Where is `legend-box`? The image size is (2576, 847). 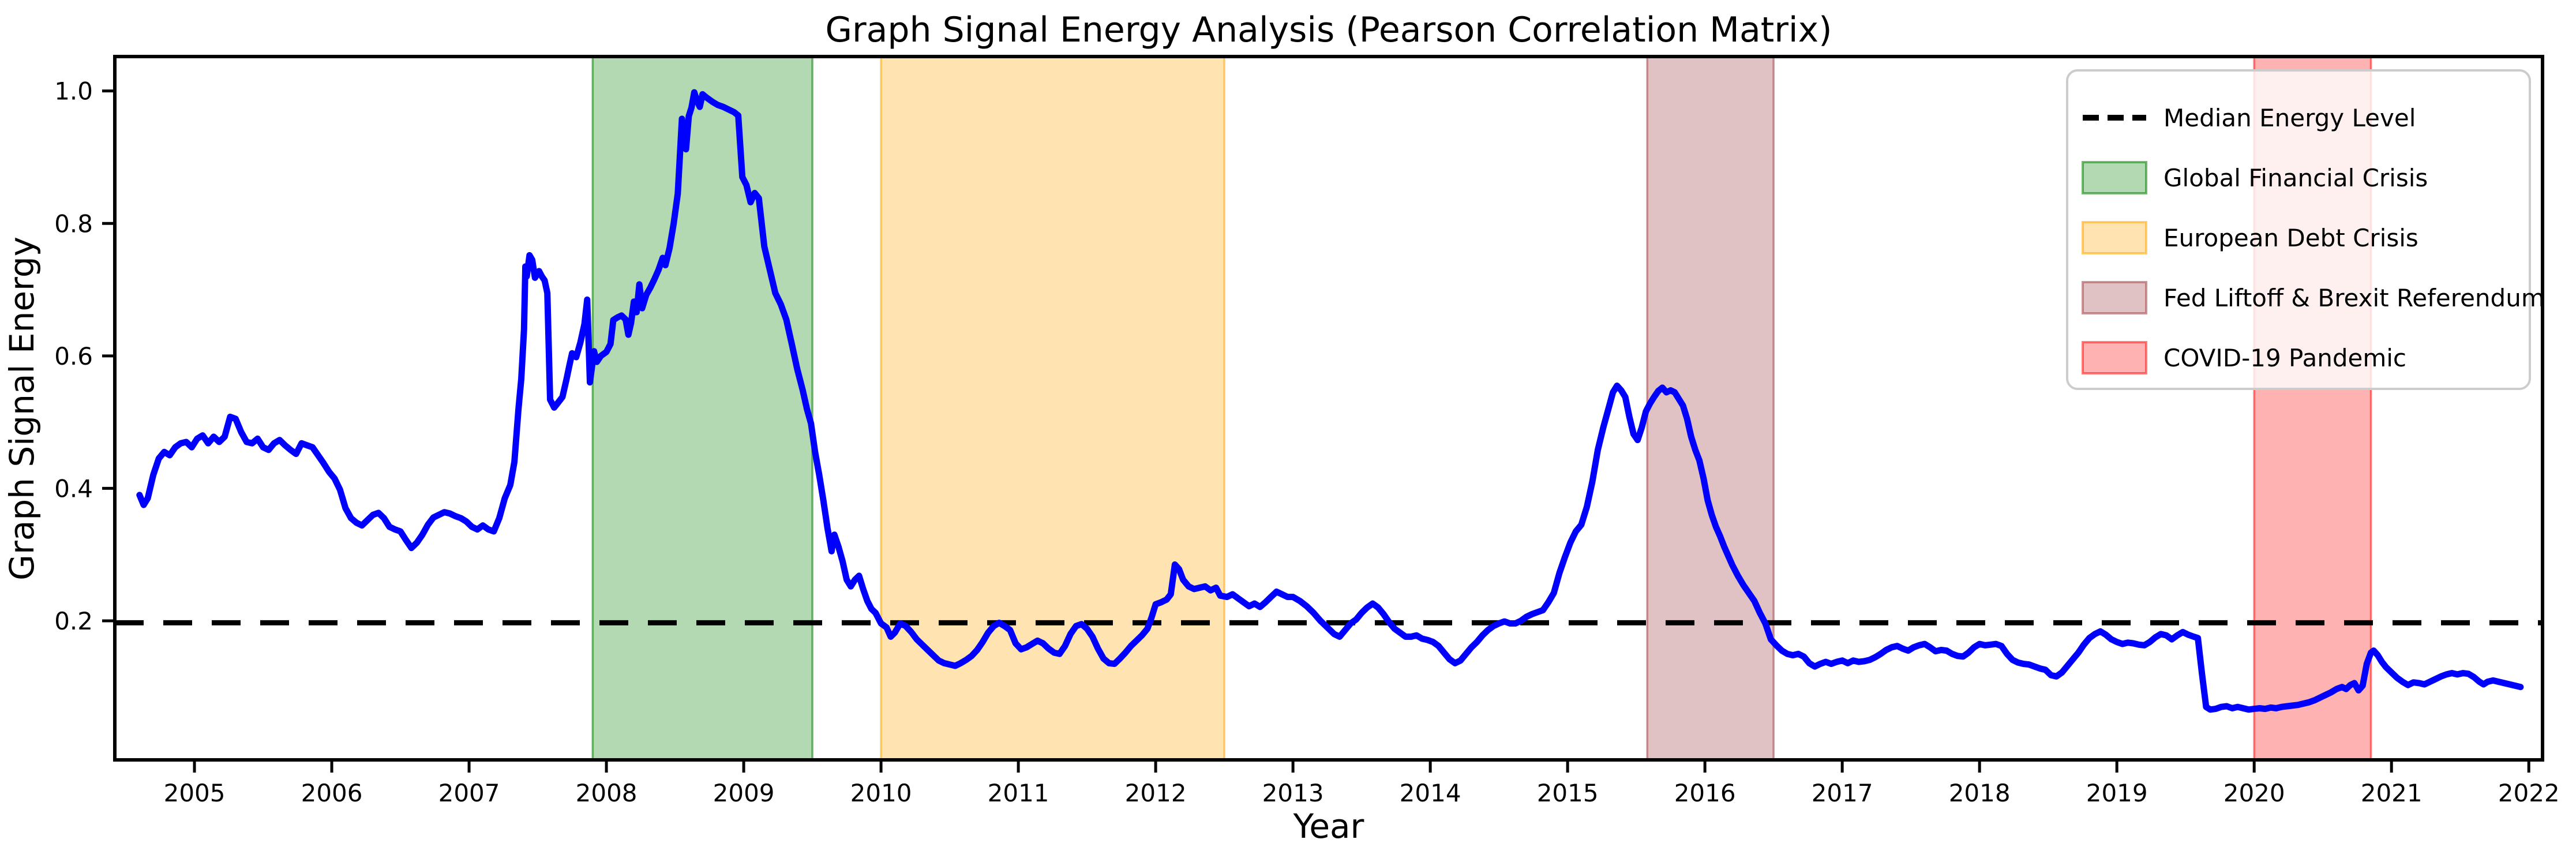
legend-box is located at coordinates (2298, 230).